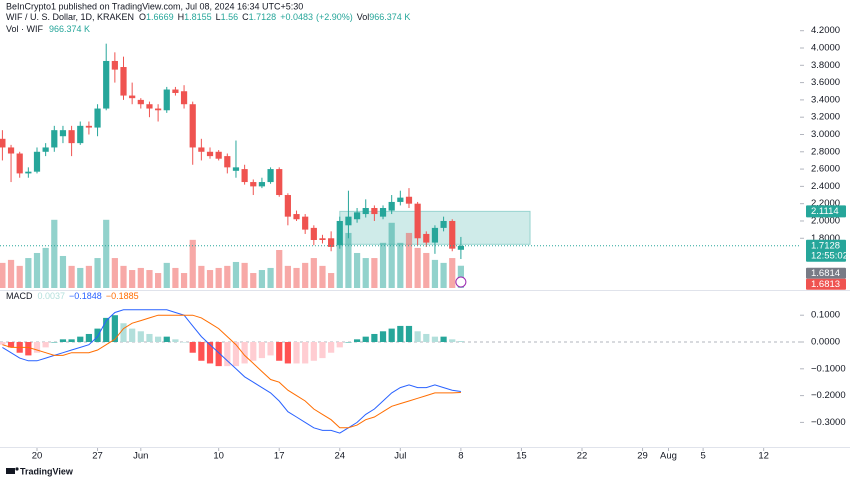  I want to click on footer-logo: TradingView, so click(40, 471).